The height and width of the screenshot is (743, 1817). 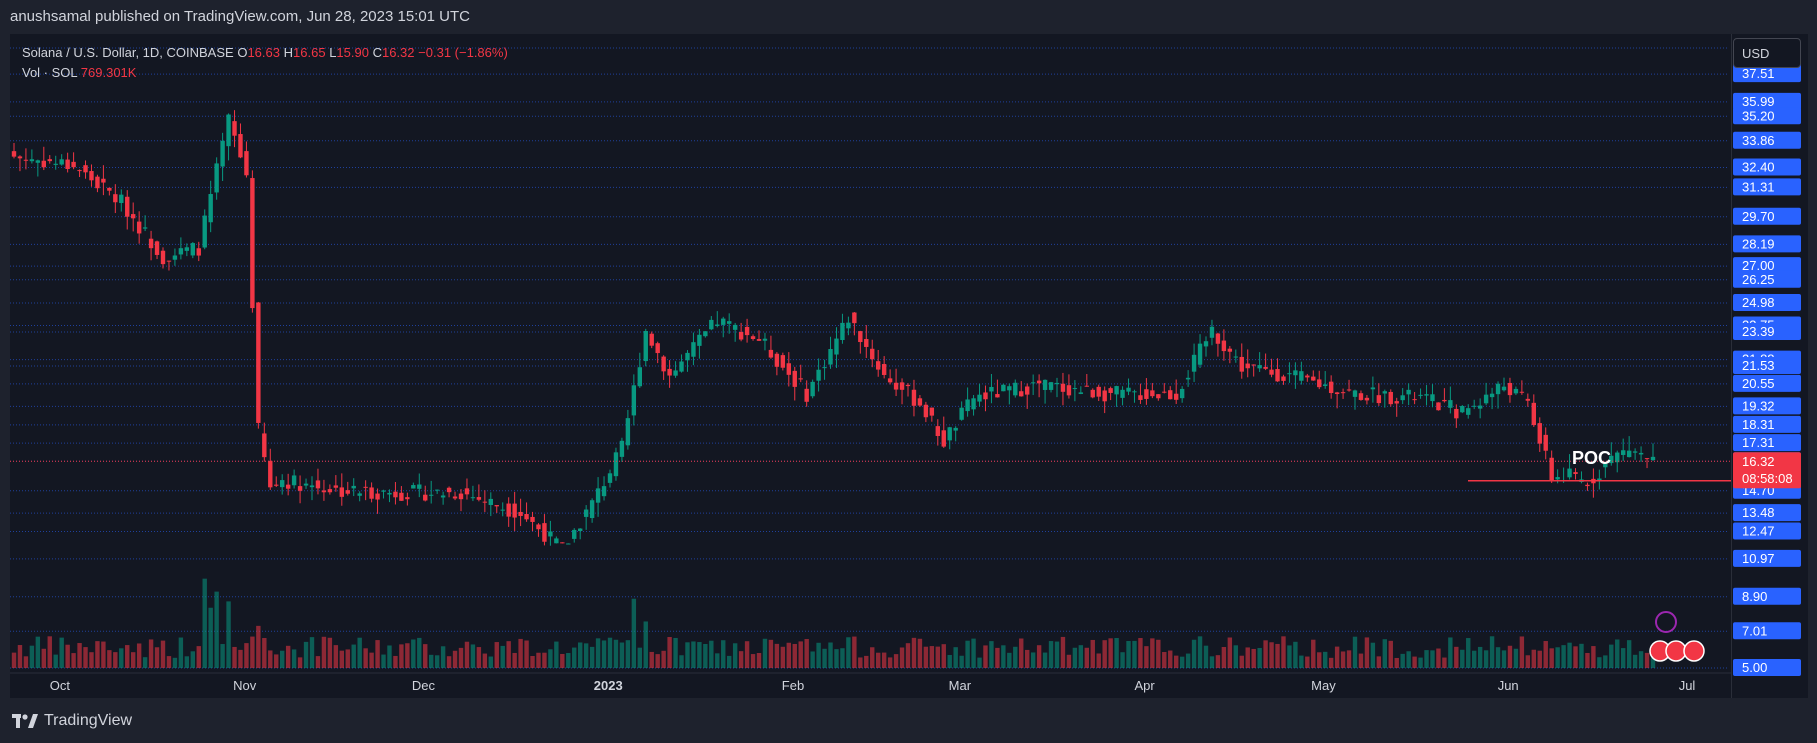 What do you see at coordinates (1323, 685) in the screenshot?
I see `date-tick-label: May` at bounding box center [1323, 685].